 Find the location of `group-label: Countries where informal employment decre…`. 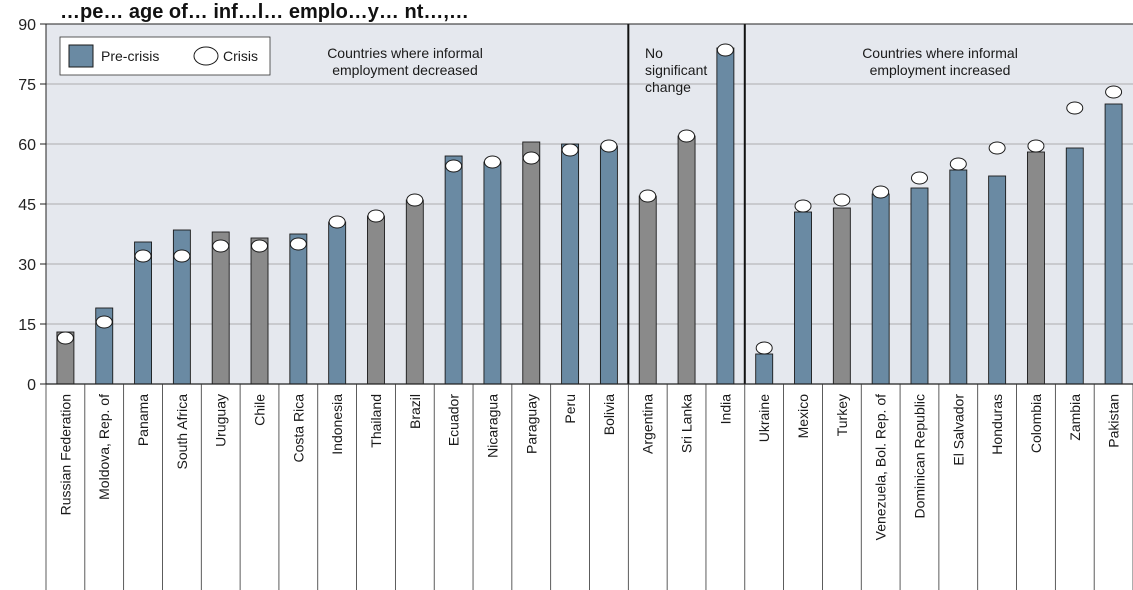

group-label: Countries where informal employment decre… is located at coordinates (405, 61).